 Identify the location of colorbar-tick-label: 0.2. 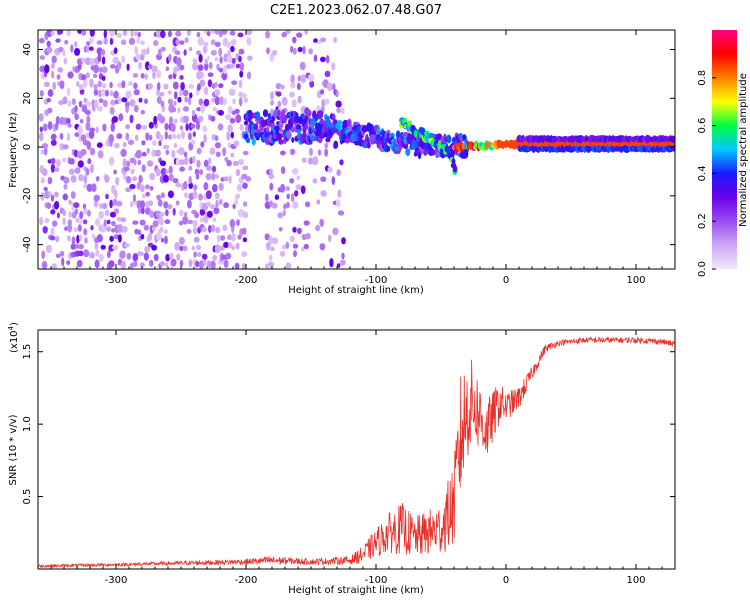
(702, 221).